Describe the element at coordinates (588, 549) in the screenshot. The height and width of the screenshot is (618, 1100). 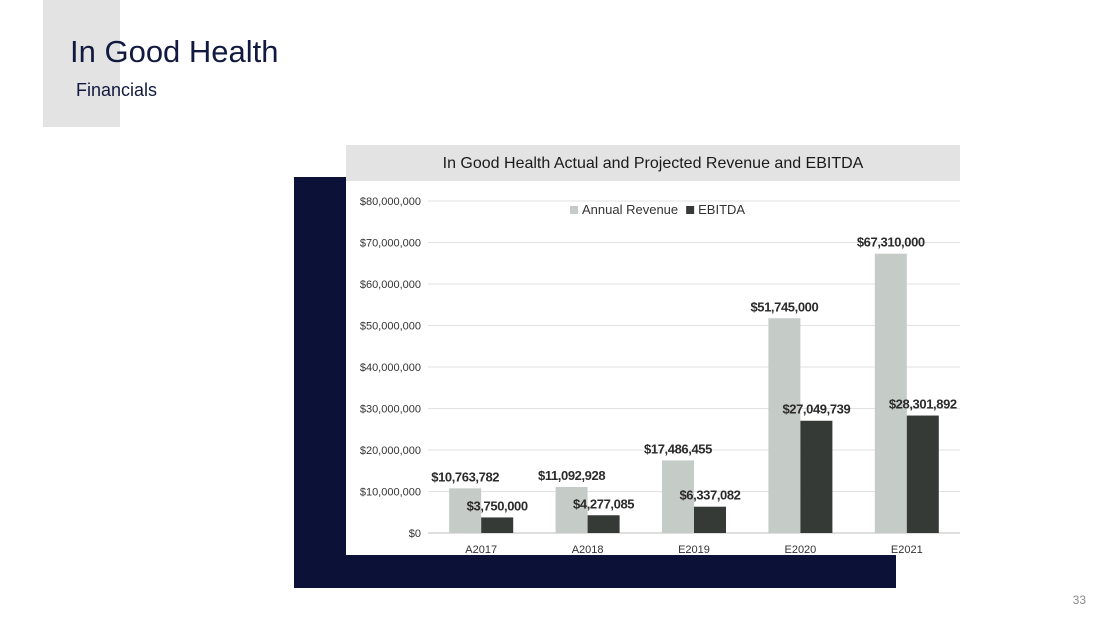
I see `x-tick-label: A2018` at that location.